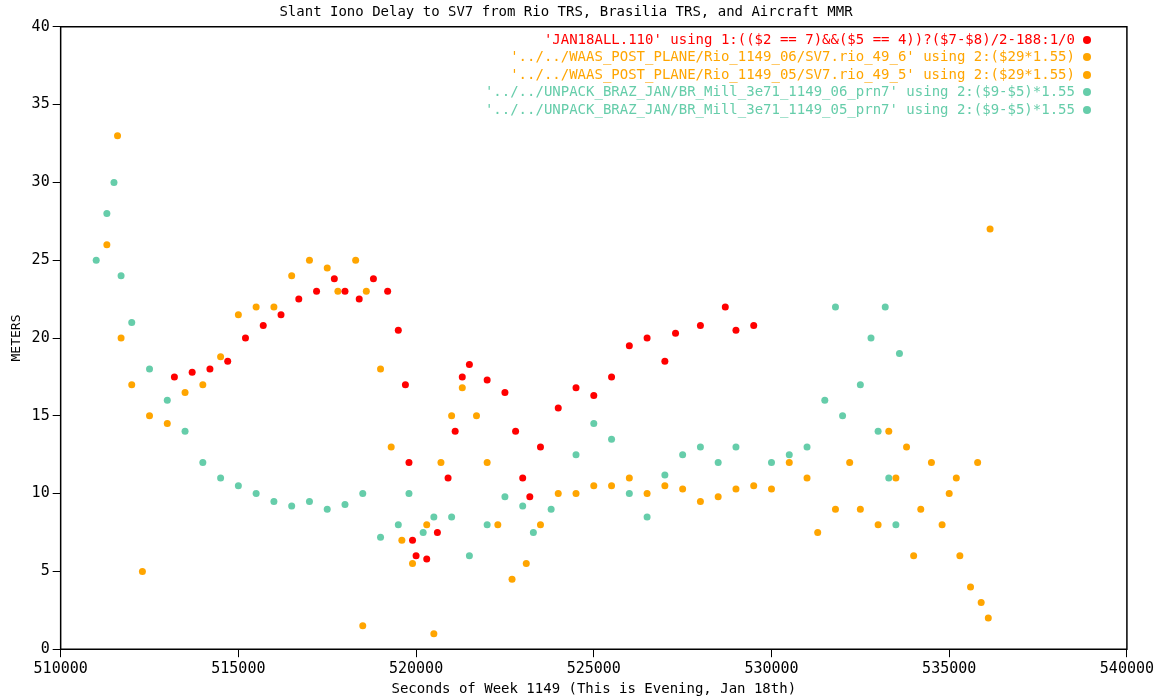 The height and width of the screenshot is (698, 1157). Describe the element at coordinates (771, 668) in the screenshot. I see `x-tick-label: 530000` at that location.